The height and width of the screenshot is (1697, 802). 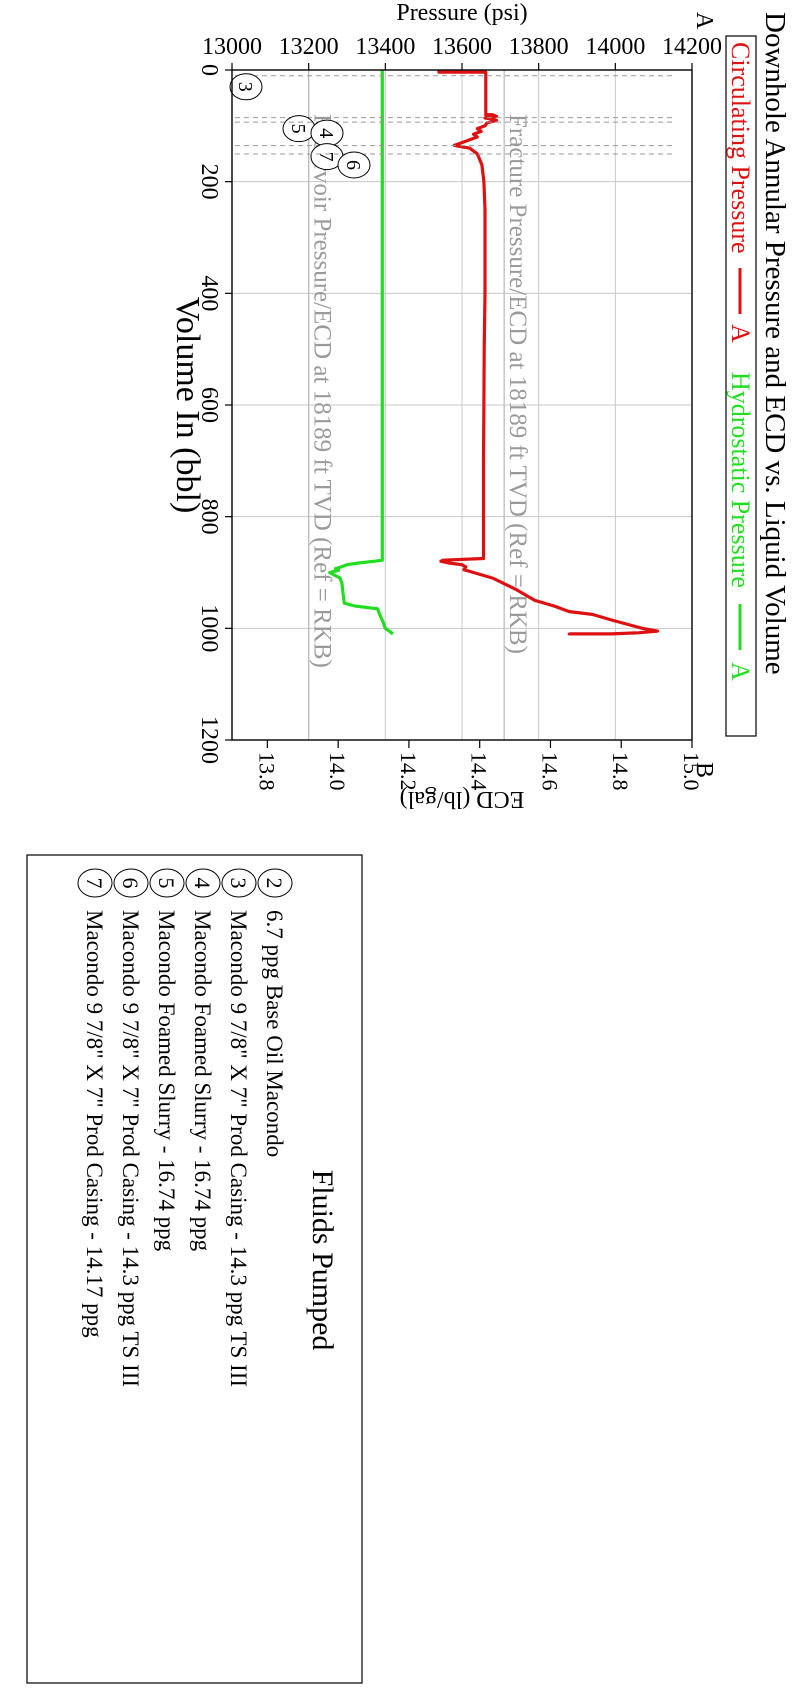 What do you see at coordinates (266, 771) in the screenshot?
I see `y-right-tick-label: 13.8` at bounding box center [266, 771].